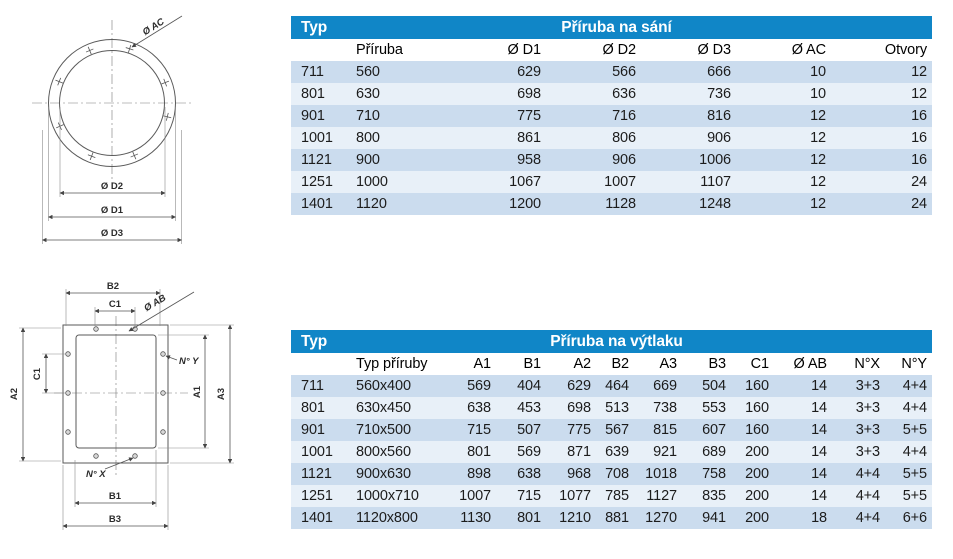 This screenshot has height=559, width=953. Describe the element at coordinates (115, 306) in the screenshot. I see `dim-c1-top: C1` at that location.